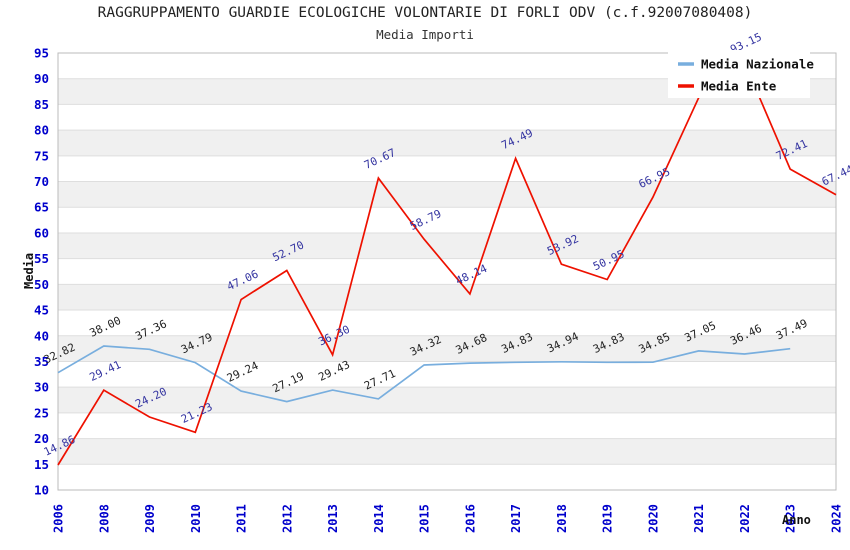  I want to click on x-tick-label: 2022, so click(745, 518).